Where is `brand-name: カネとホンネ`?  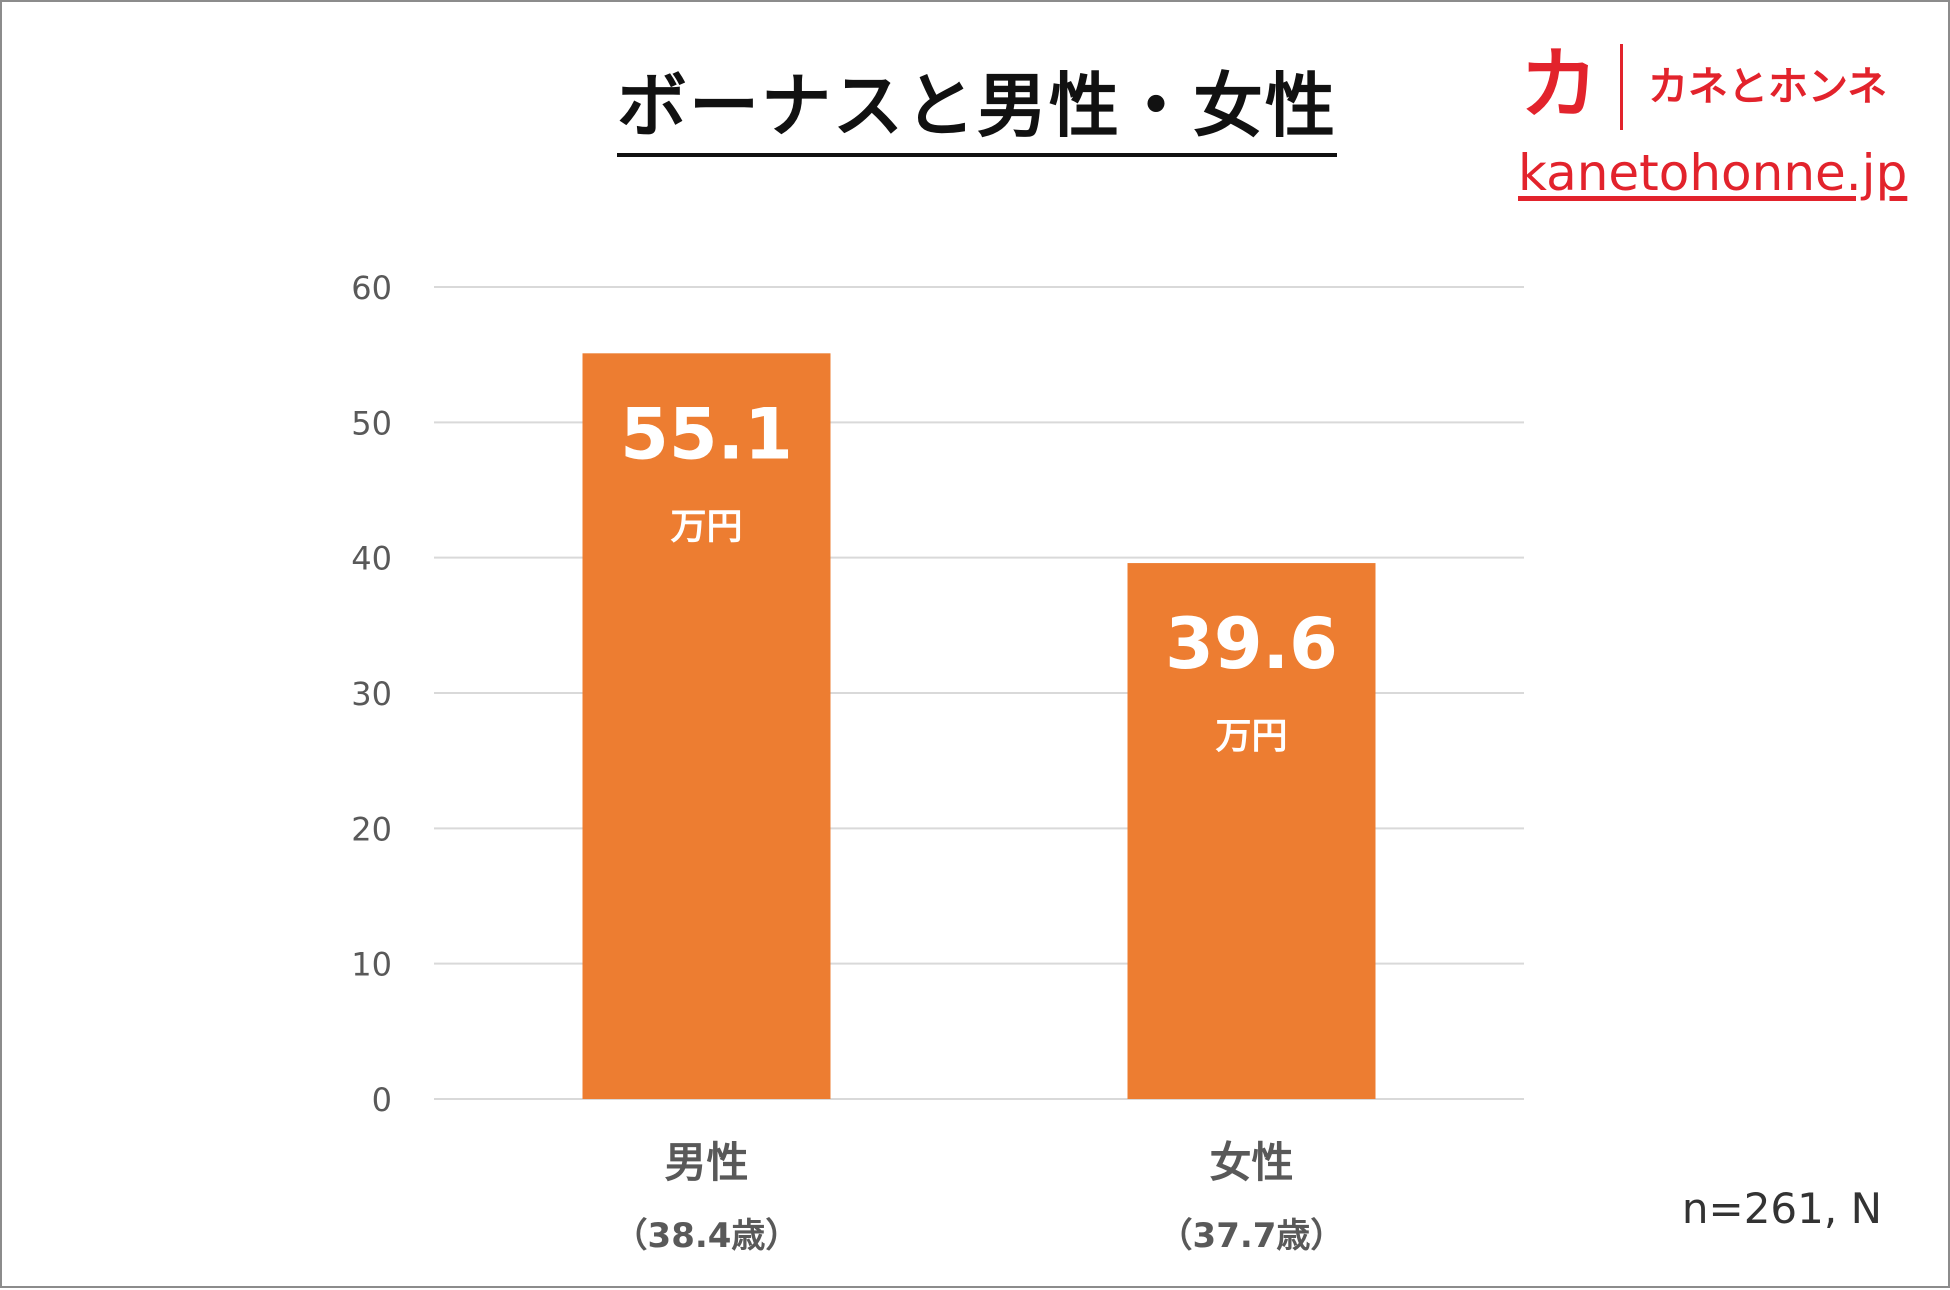 brand-name: カネとホンネ is located at coordinates (1768, 87).